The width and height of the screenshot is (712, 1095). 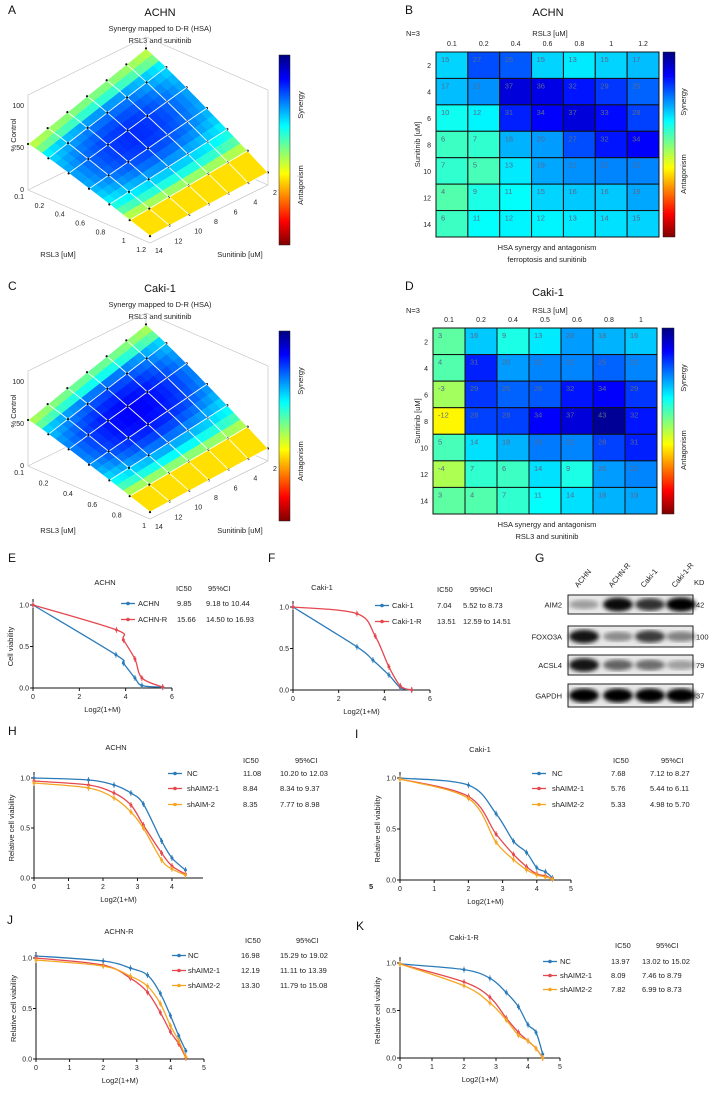 What do you see at coordinates (670, 773) in the screenshot?
I see `legend-ci-value: 7.12 to 8.27` at bounding box center [670, 773].